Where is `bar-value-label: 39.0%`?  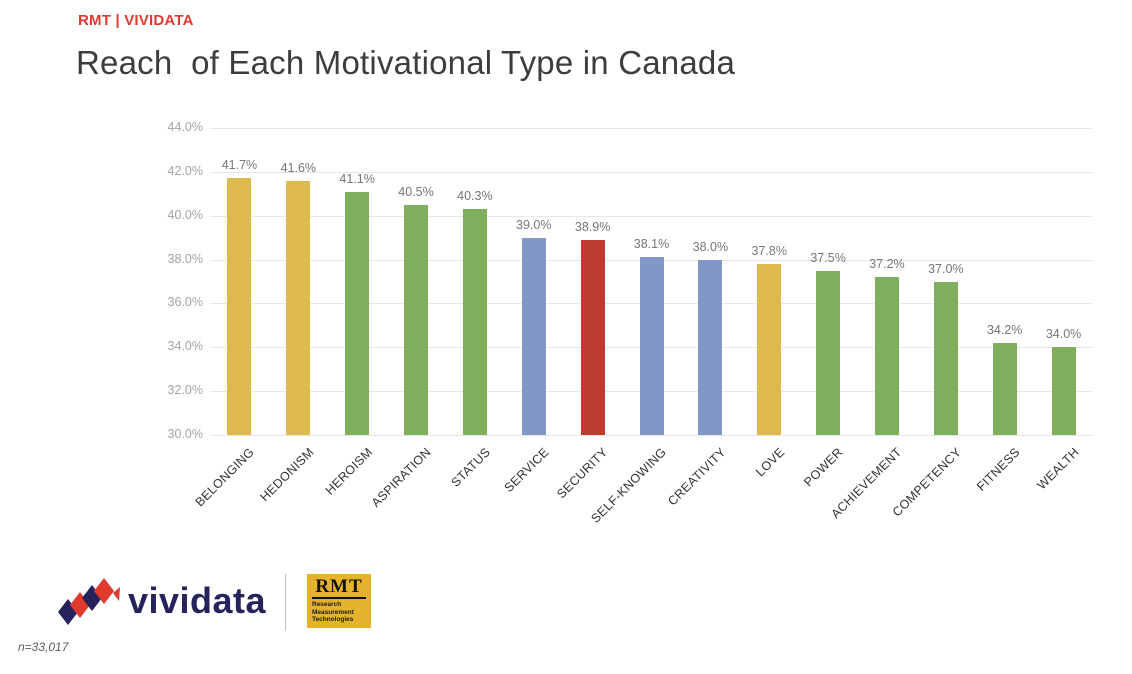
bar-value-label: 39.0% is located at coordinates (534, 224).